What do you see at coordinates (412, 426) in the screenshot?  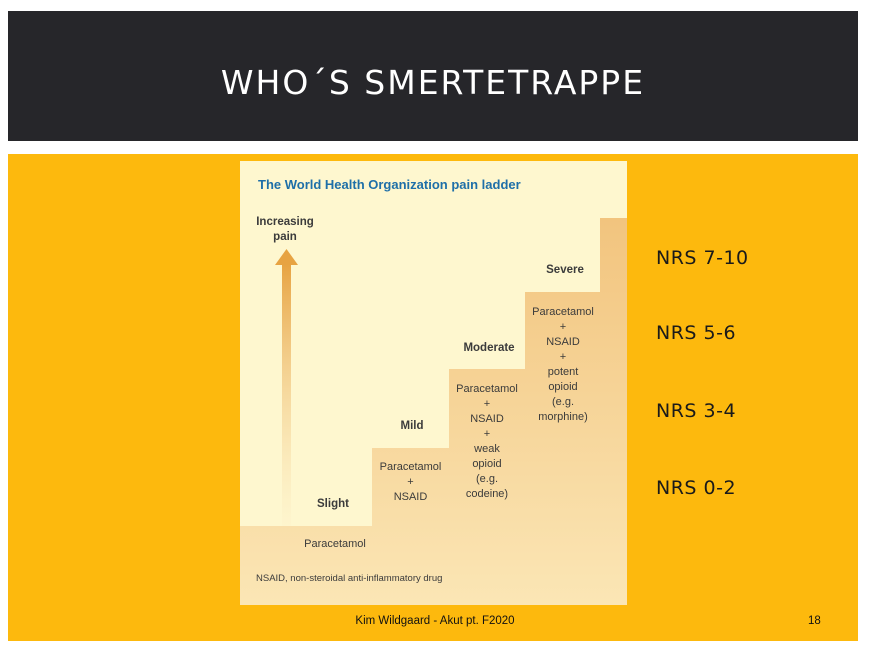 I see `step-mild-label: Mild` at bounding box center [412, 426].